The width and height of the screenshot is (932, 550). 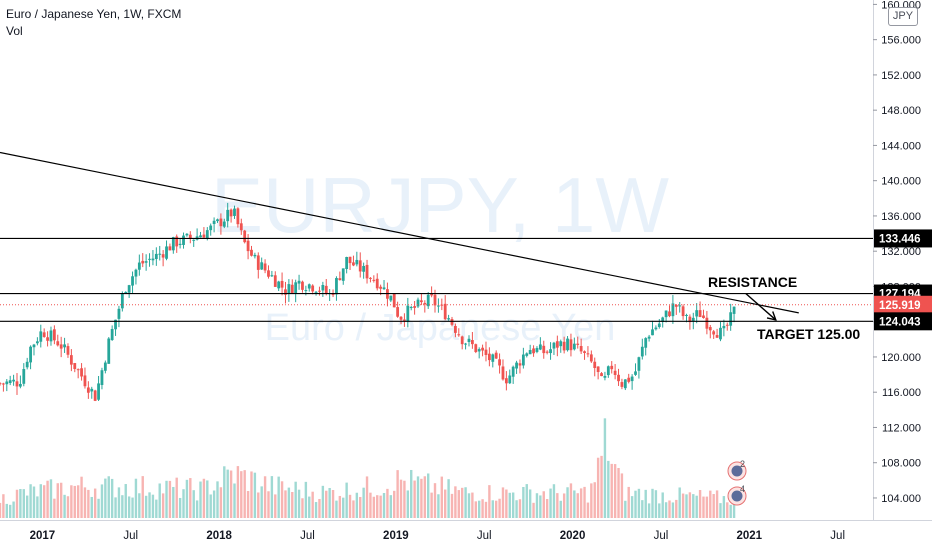 What do you see at coordinates (752, 282) in the screenshot?
I see `resistance-annotation: RESISTANCE` at bounding box center [752, 282].